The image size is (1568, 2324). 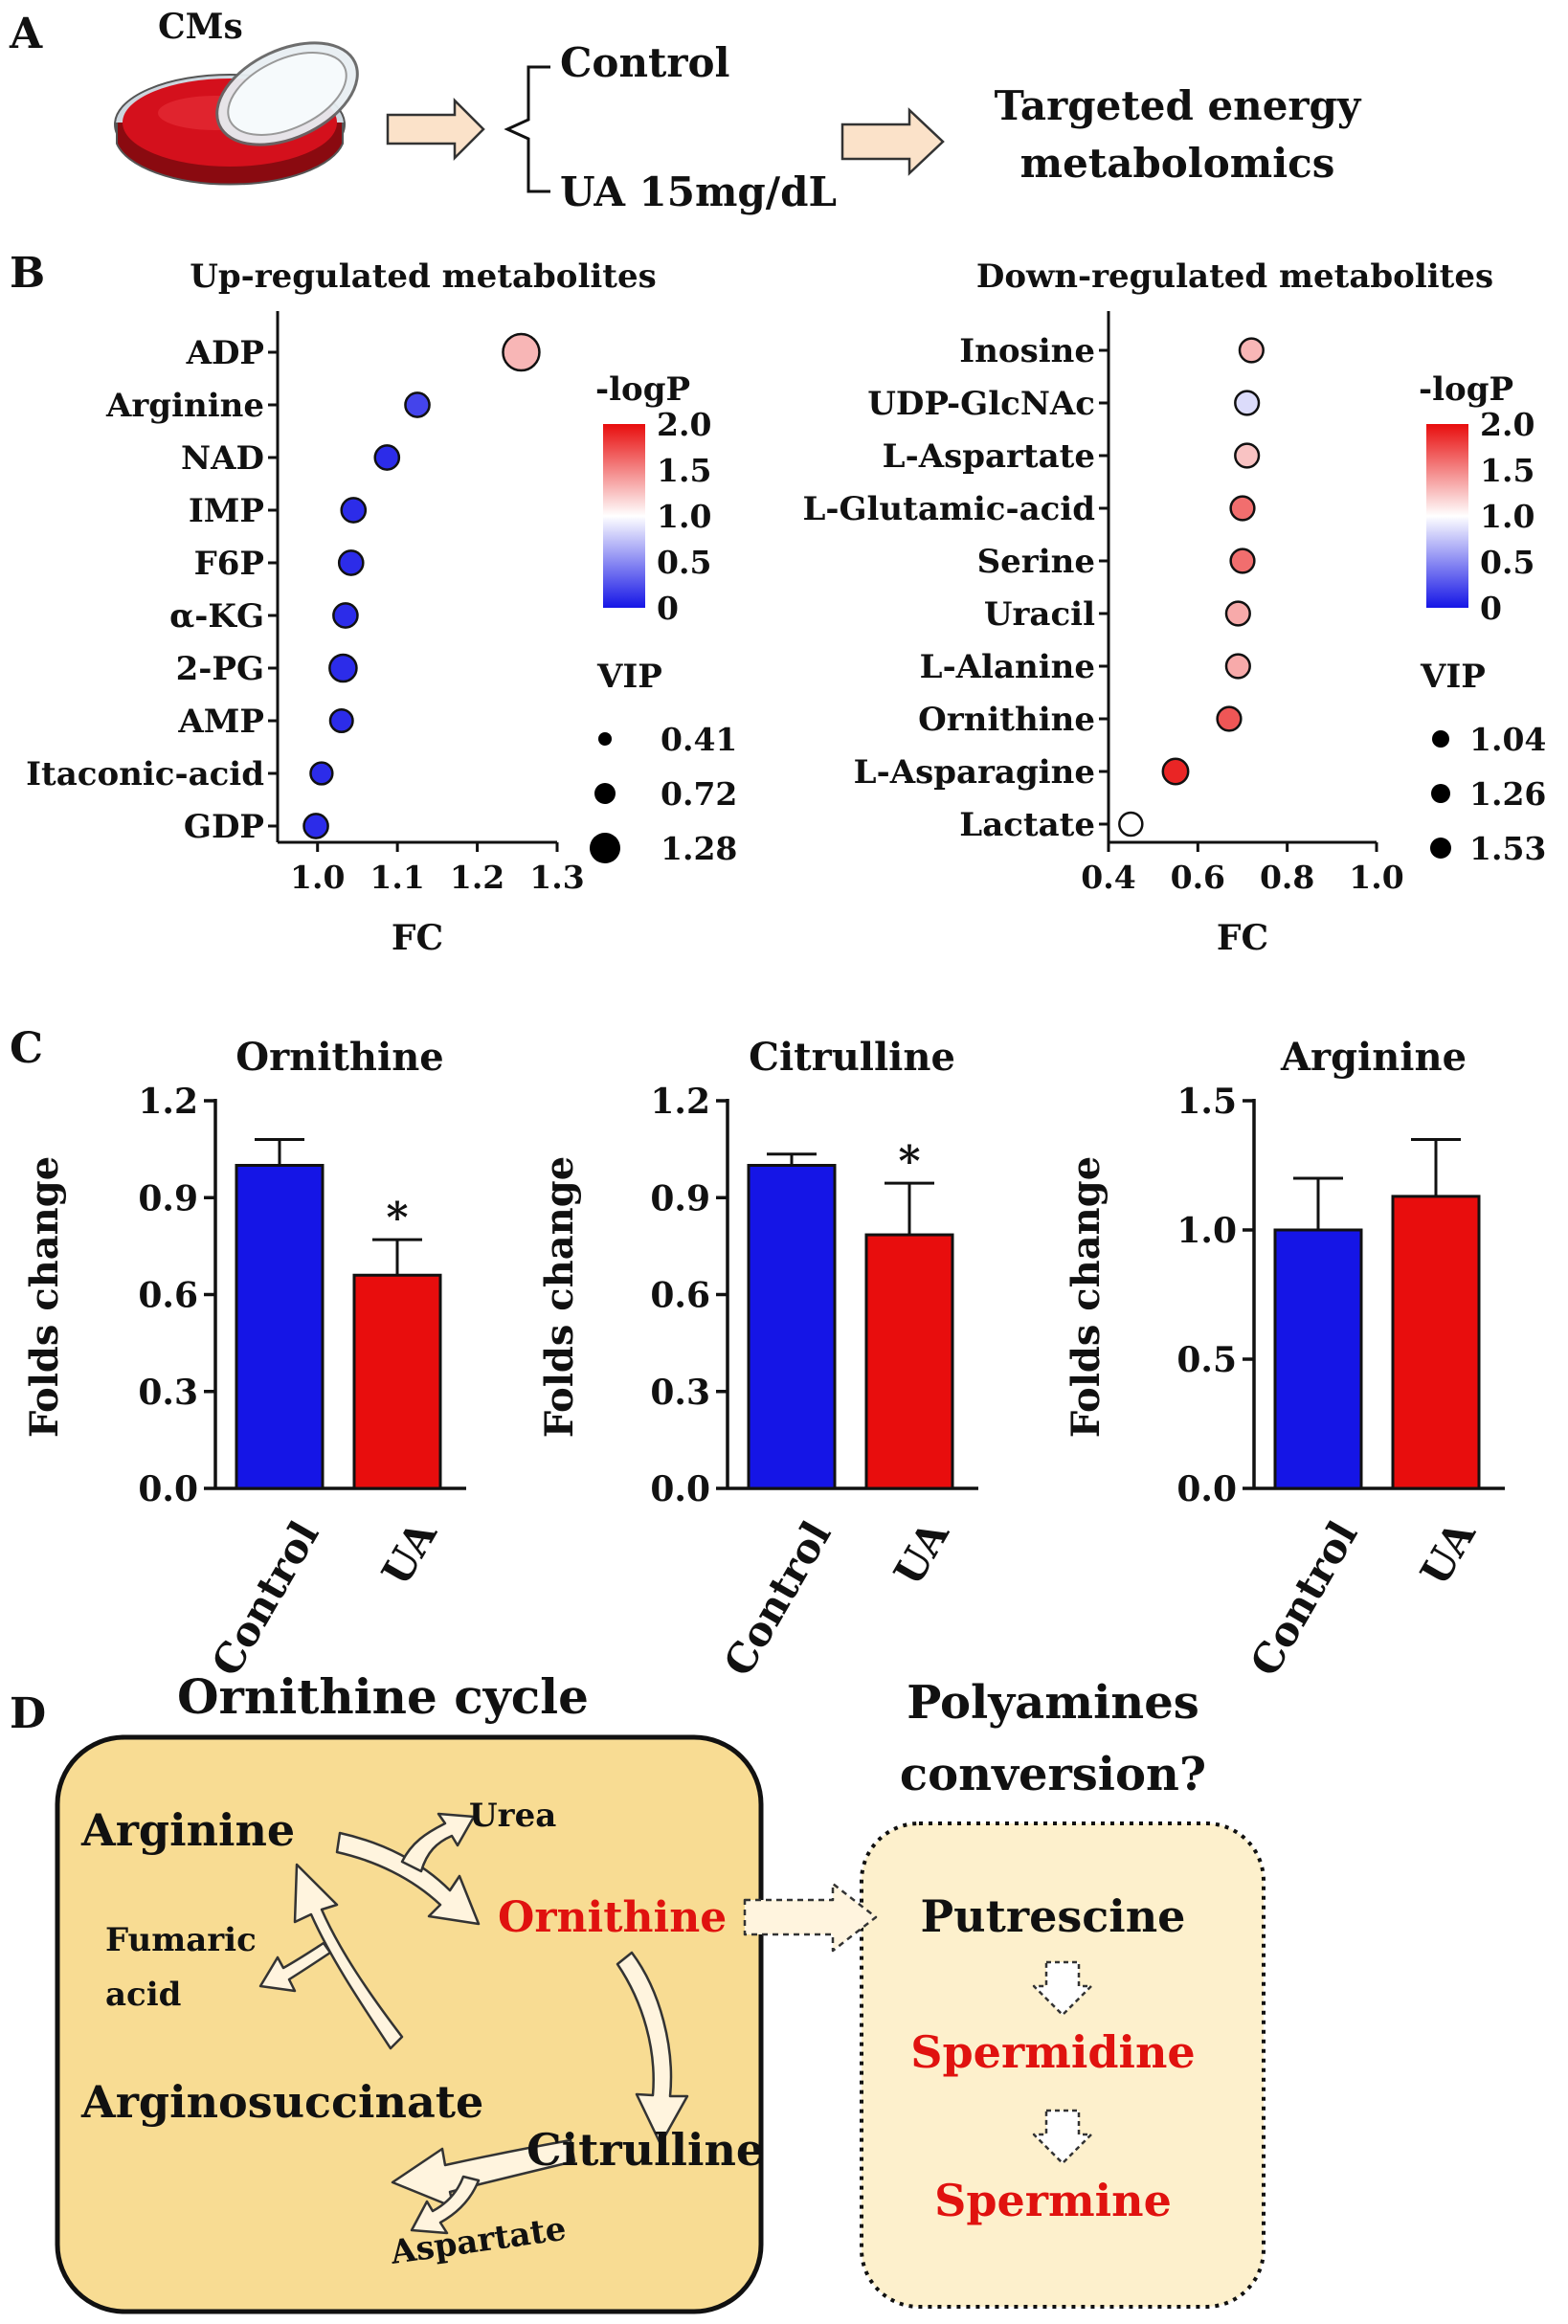 I want to click on color-legend-tick: 0.5, so click(x=684, y=562).